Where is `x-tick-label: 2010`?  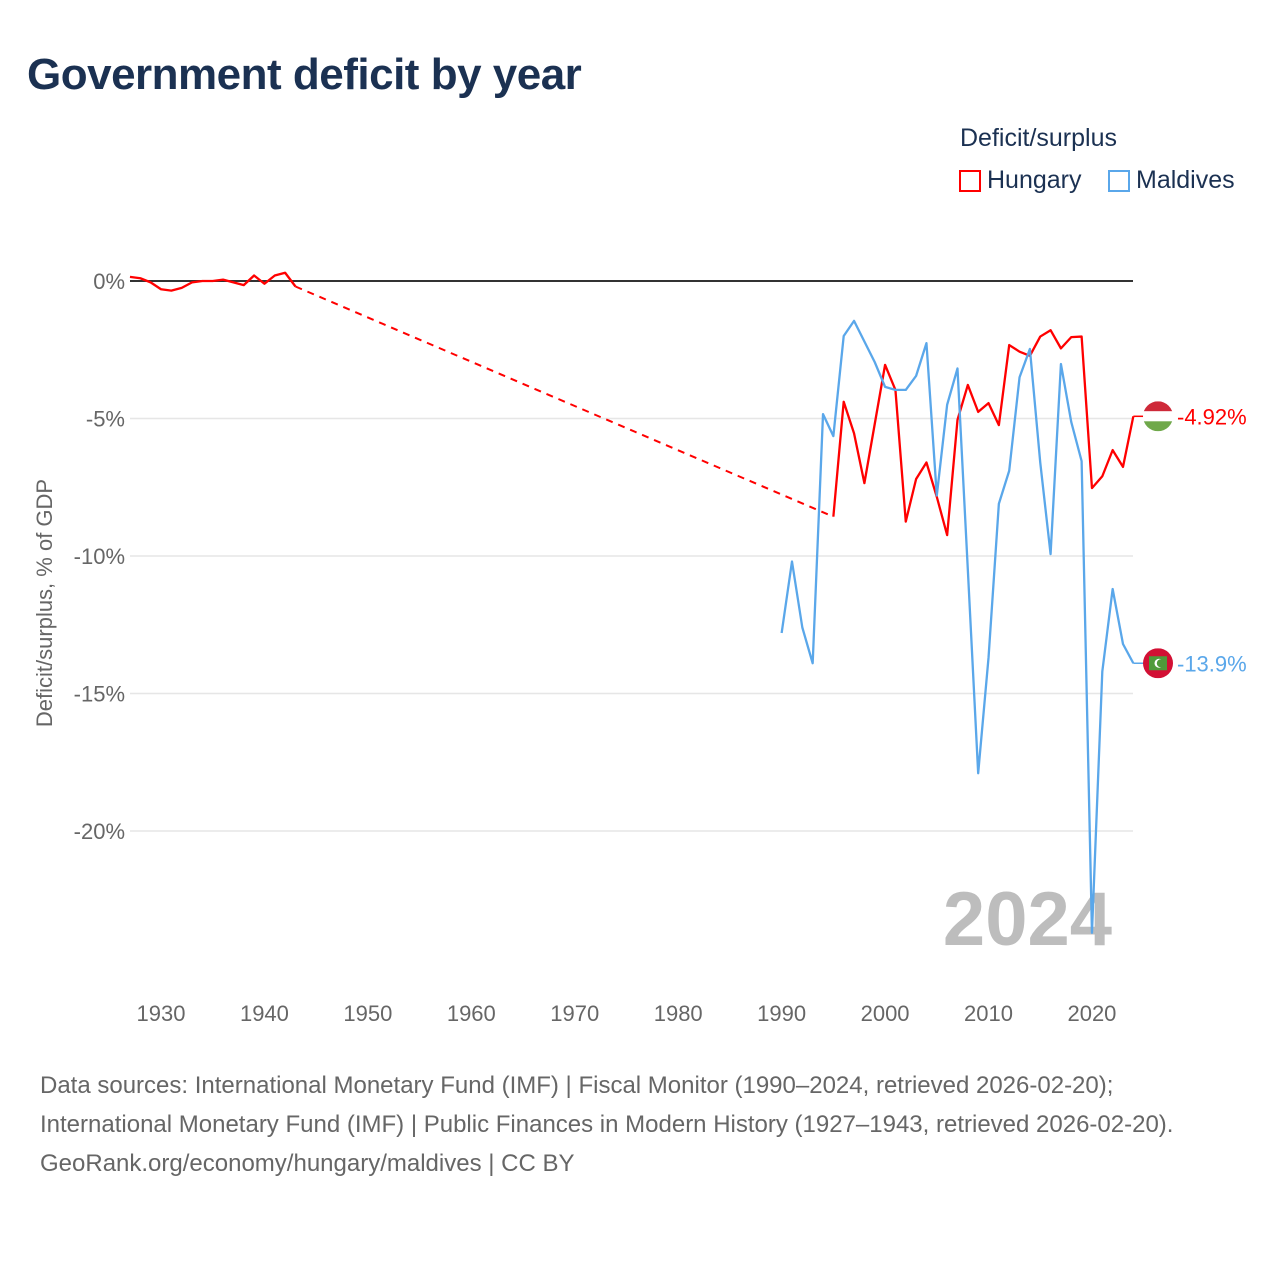 x-tick-label: 2010 is located at coordinates (988, 1013).